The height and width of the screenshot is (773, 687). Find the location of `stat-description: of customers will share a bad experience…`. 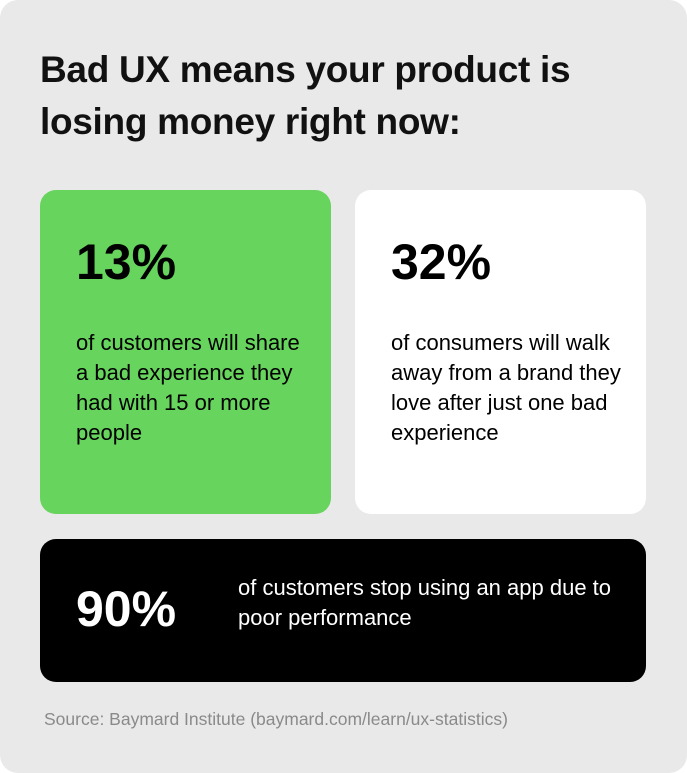

stat-description: of customers will share a bad experience… is located at coordinates (188, 387).